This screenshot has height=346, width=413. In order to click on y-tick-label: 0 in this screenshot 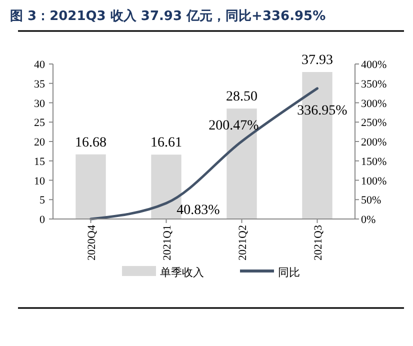, I will do `click(43, 220)`.